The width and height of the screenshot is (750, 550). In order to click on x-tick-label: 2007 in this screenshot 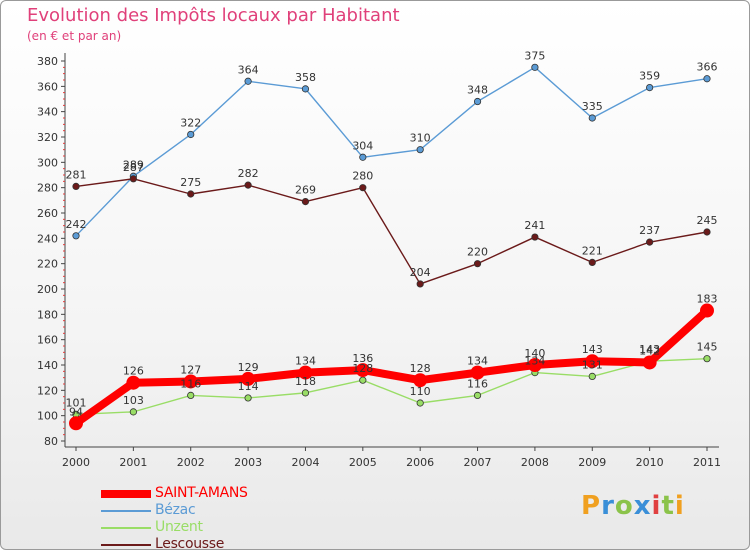, I will do `click(478, 462)`.